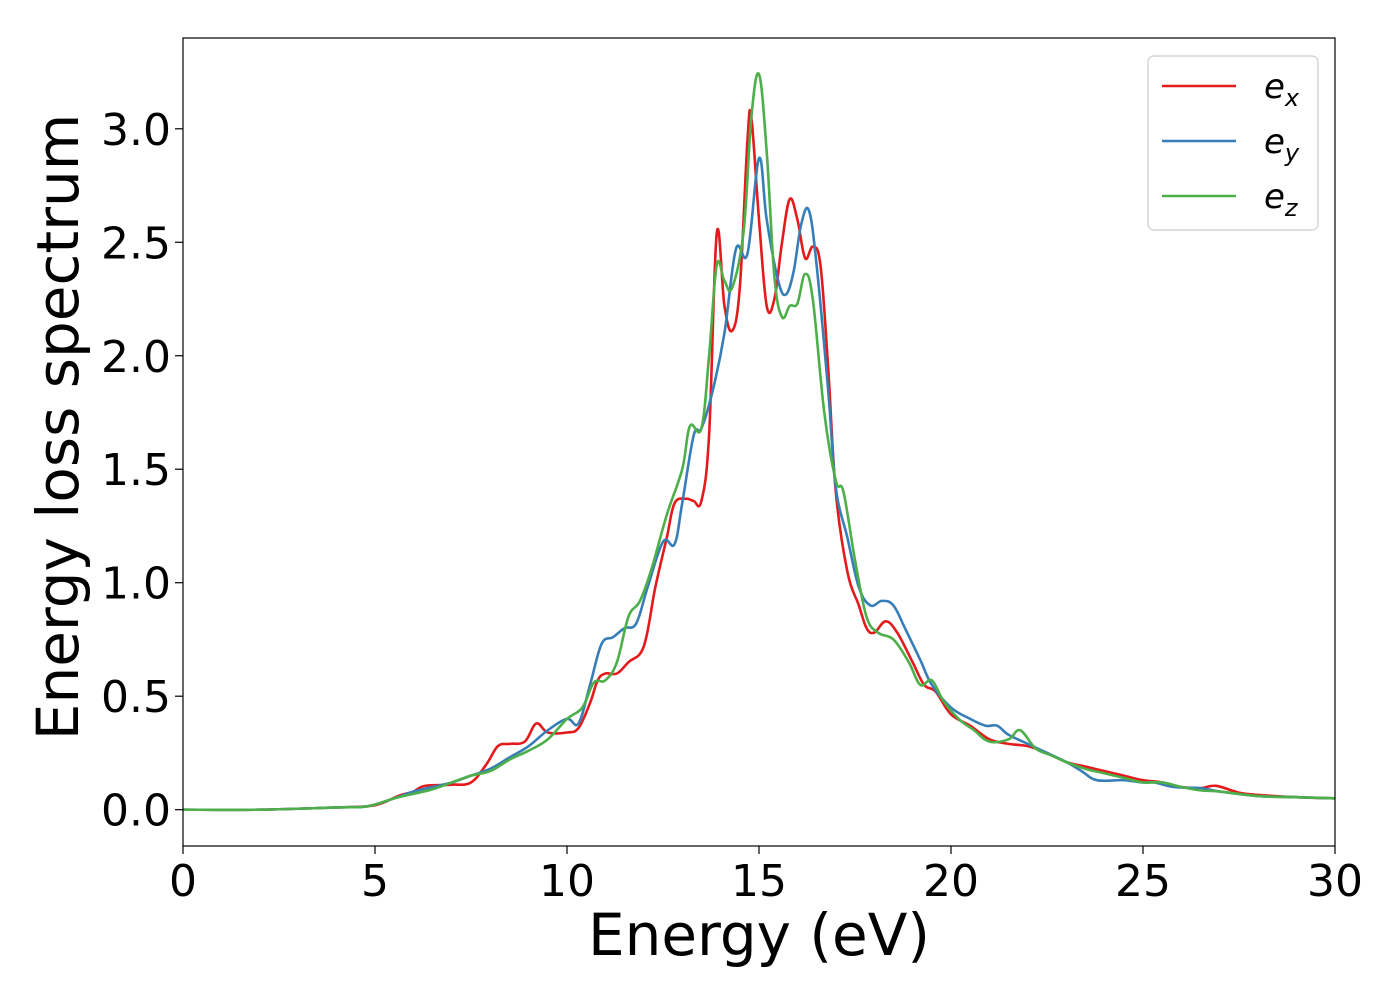 This screenshot has height=1000, width=1400. I want to click on legend-label-x: ex, so click(1282, 89).